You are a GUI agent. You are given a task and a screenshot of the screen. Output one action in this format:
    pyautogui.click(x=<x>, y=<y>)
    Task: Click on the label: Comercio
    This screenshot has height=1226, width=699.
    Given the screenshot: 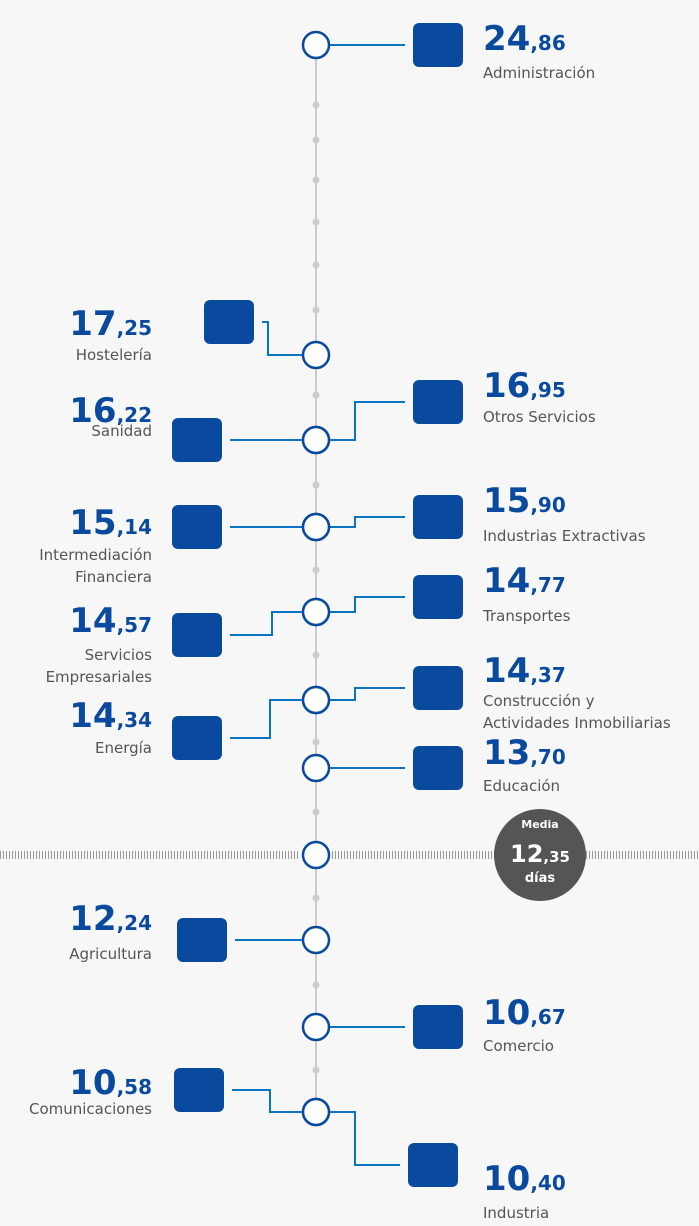 What is the action you would take?
    pyautogui.click(x=518, y=1046)
    